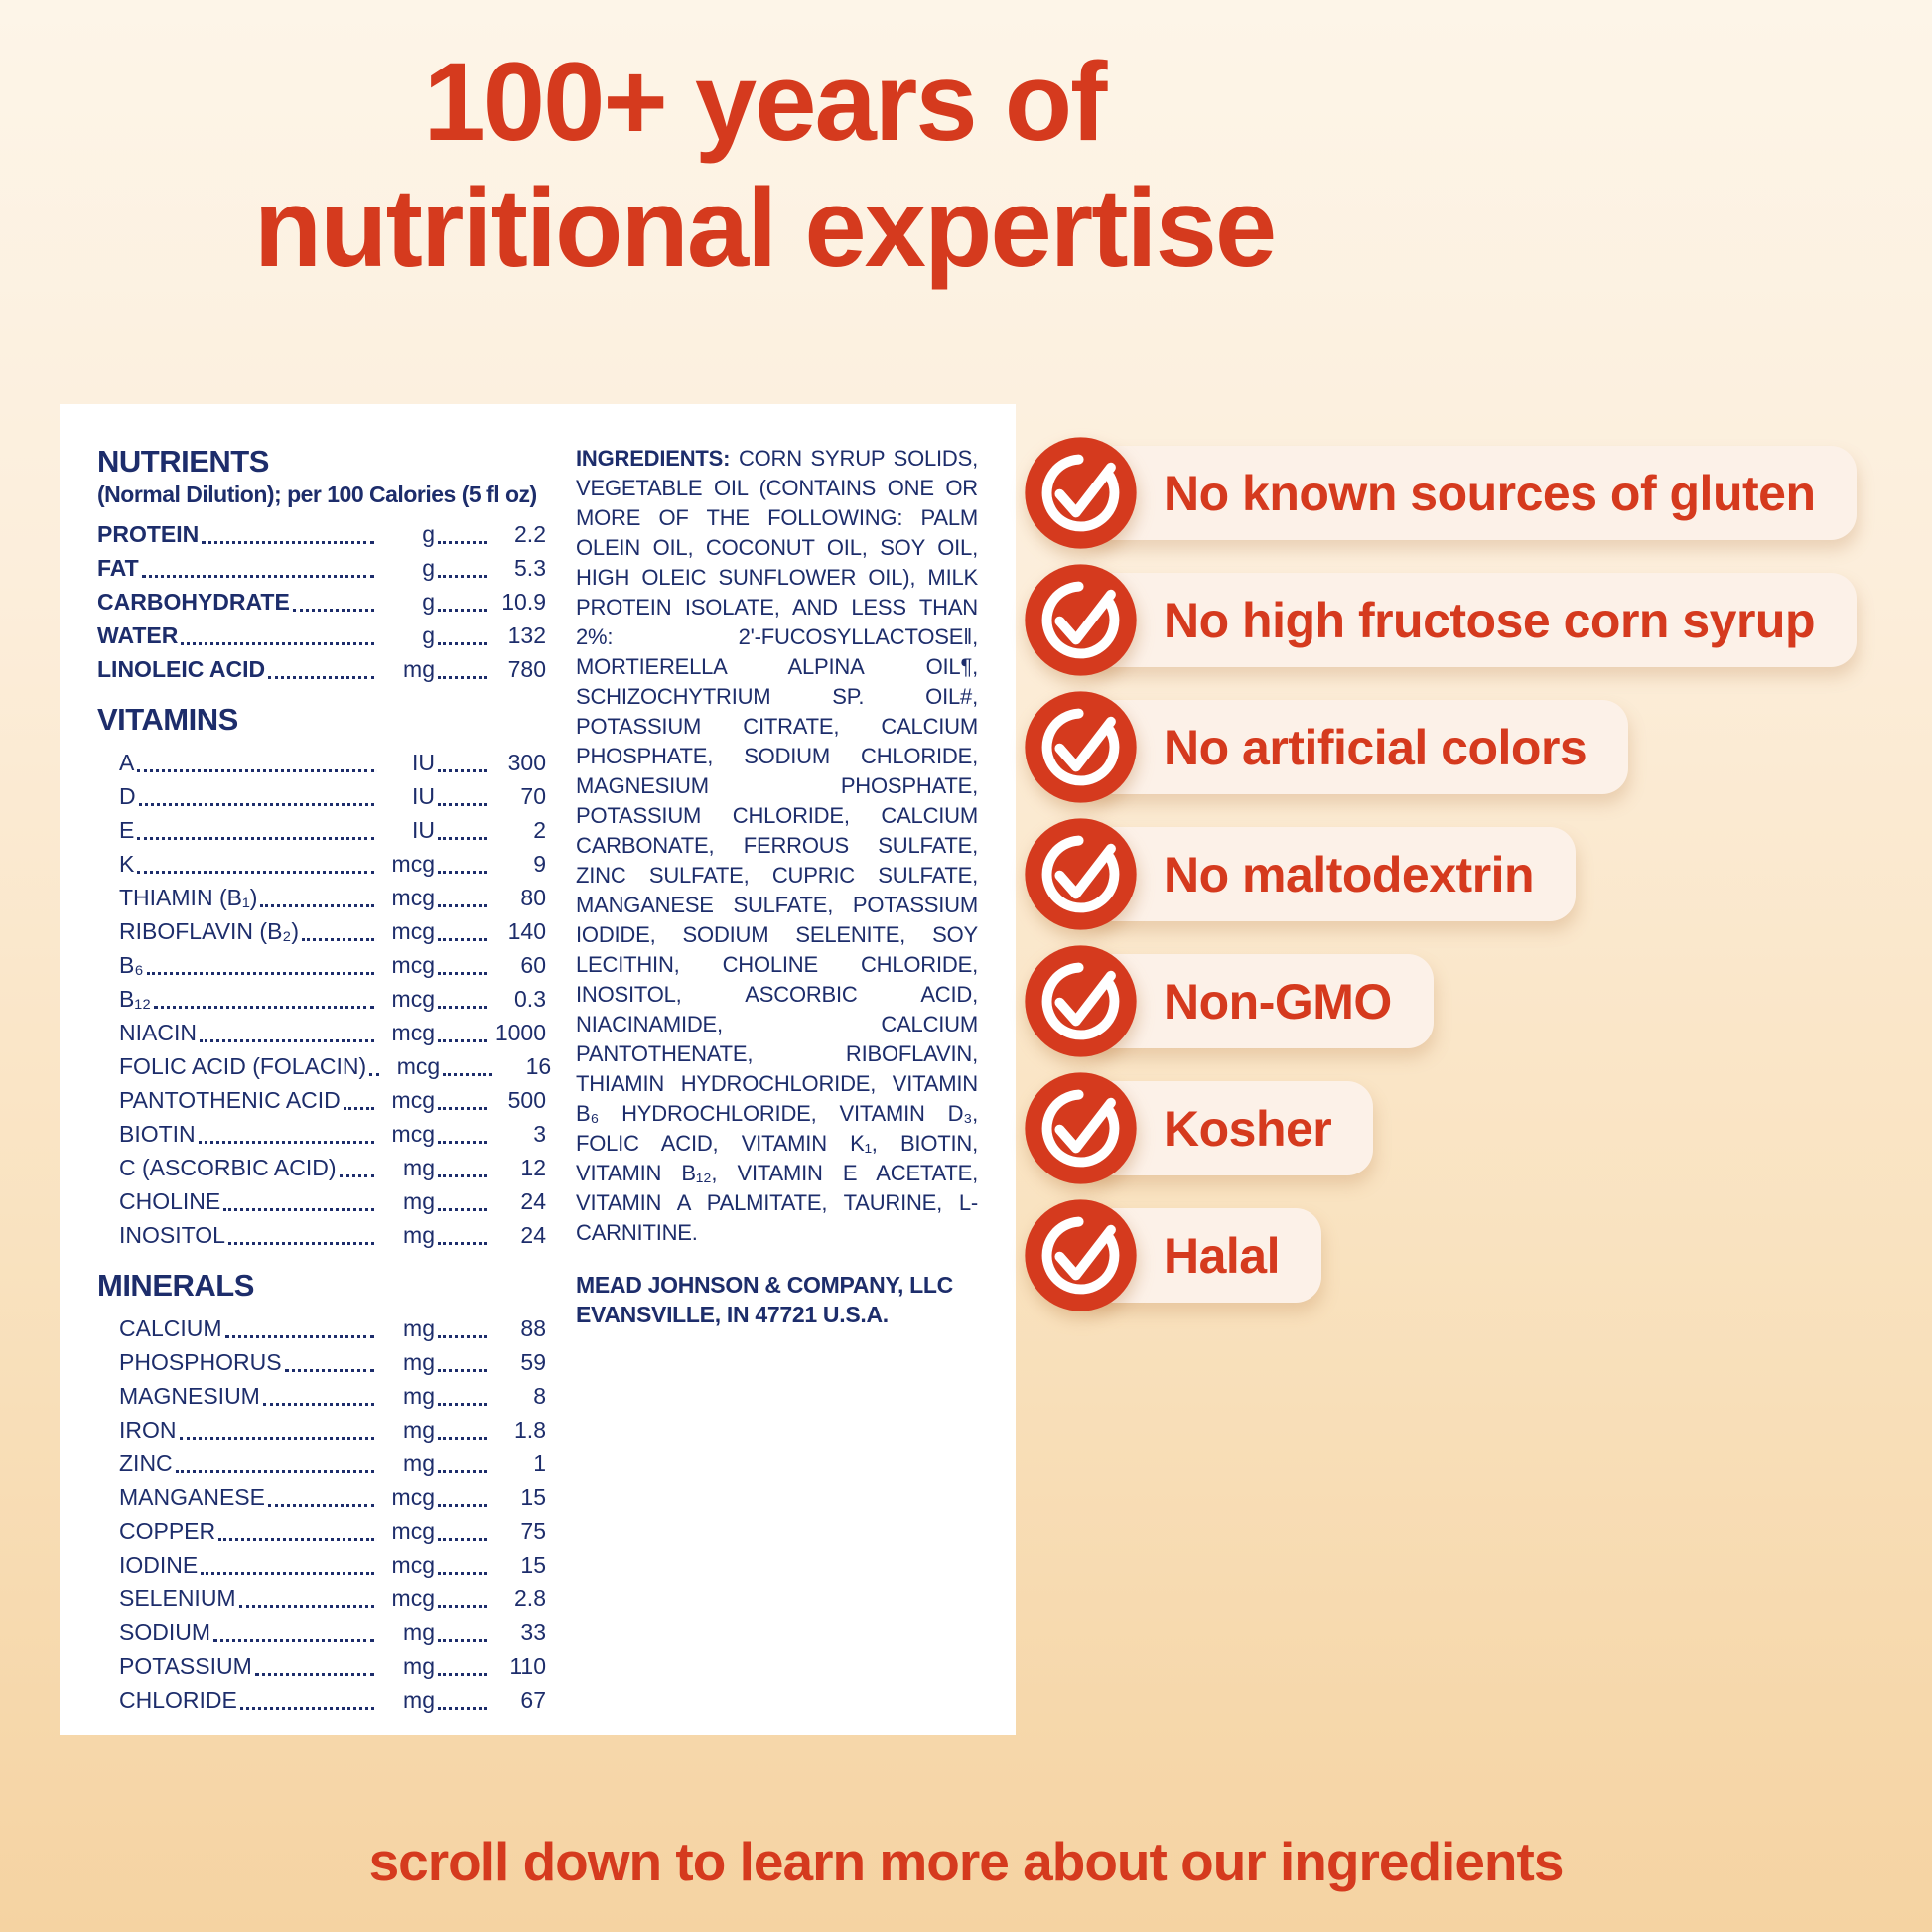 Image resolution: width=1932 pixels, height=1932 pixels. Describe the element at coordinates (322, 864) in the screenshot. I see `vitamin-row: K mcg 9` at that location.